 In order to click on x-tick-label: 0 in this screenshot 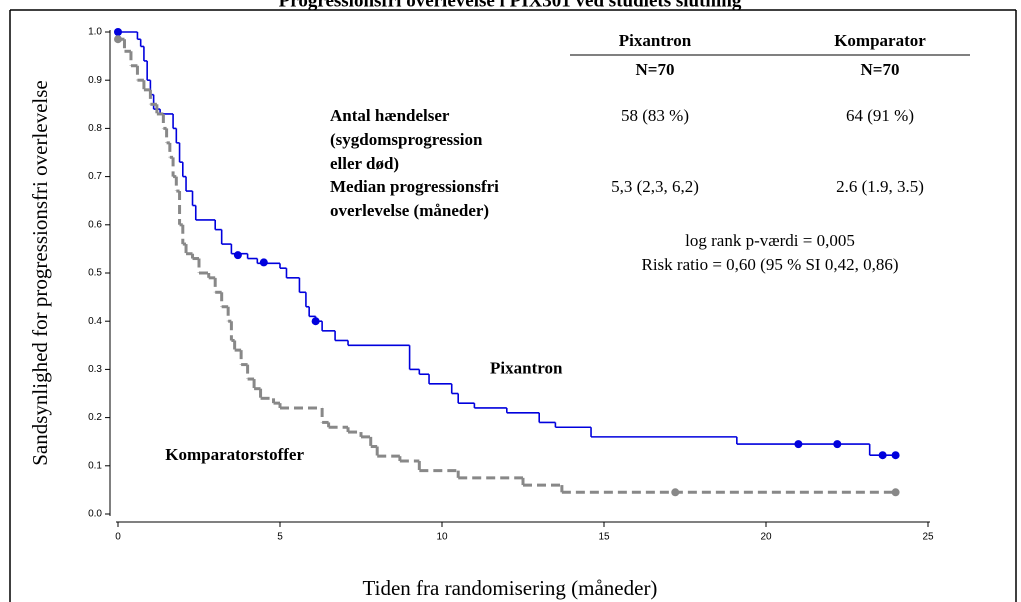, I will do `click(118, 537)`.